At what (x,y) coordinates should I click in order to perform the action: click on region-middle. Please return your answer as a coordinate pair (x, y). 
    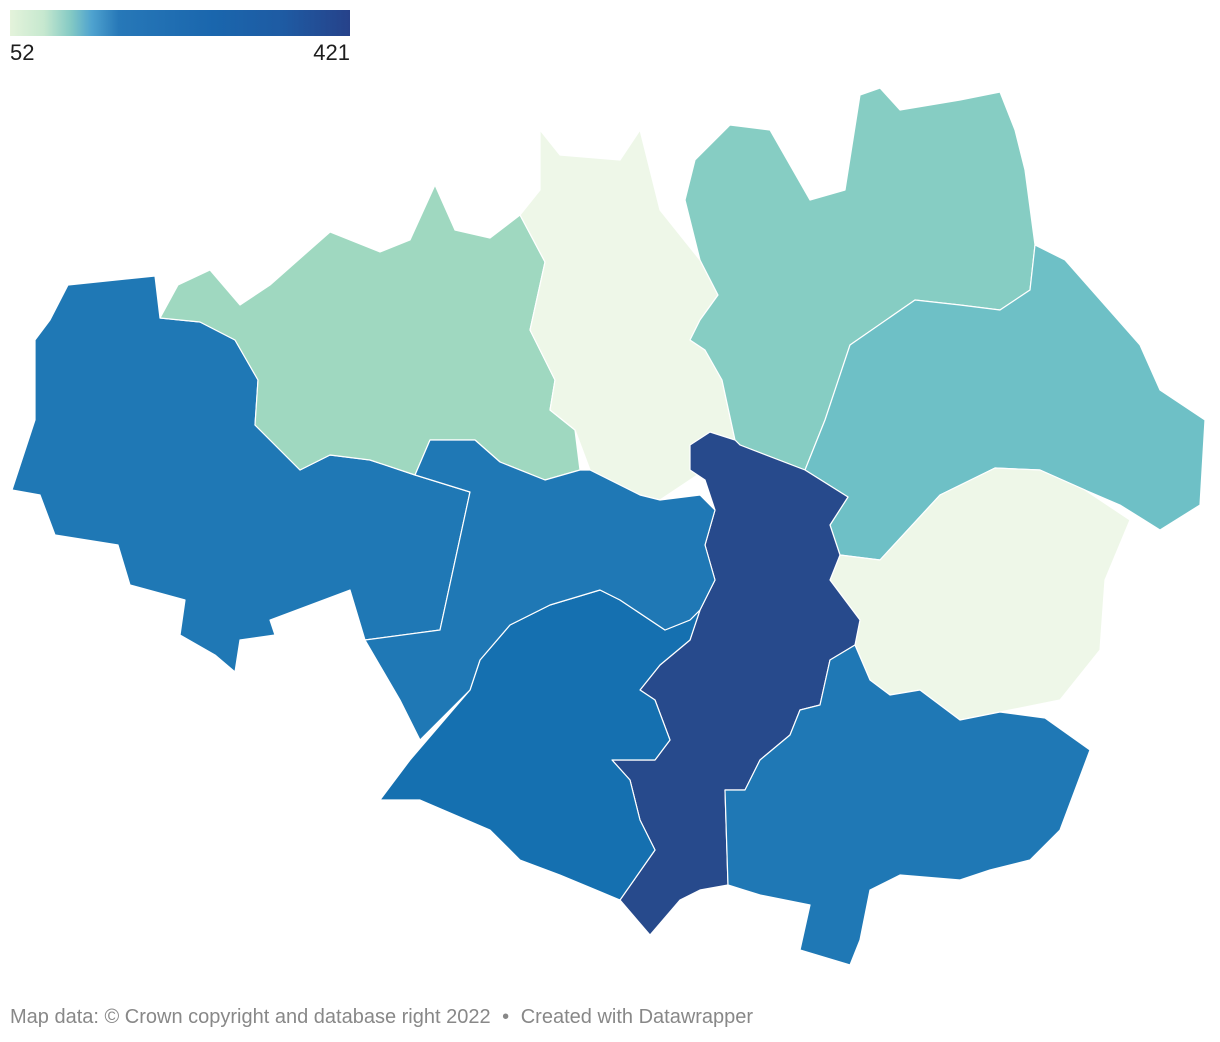
    Looking at the image, I should click on (540, 590).